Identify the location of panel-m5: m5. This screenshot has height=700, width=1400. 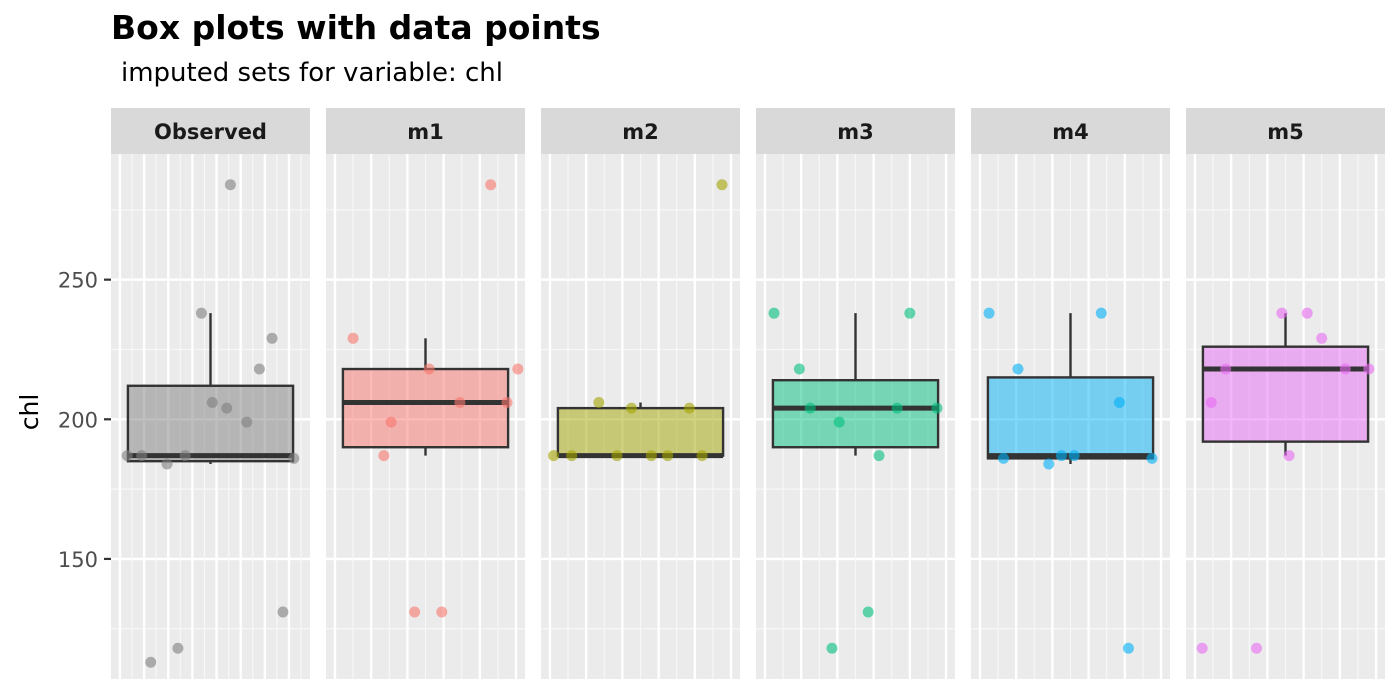
(1285, 393).